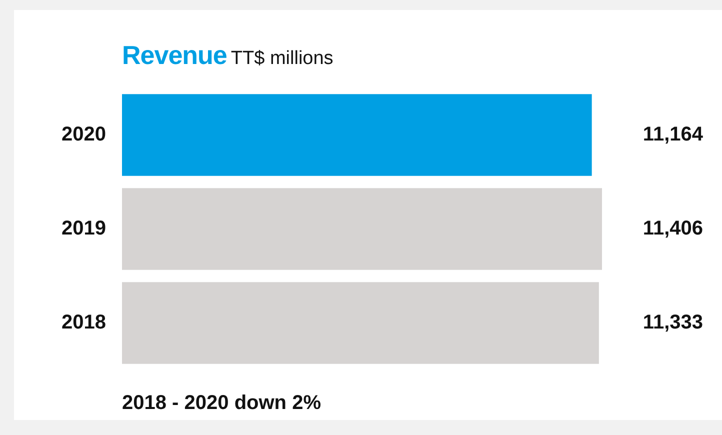  Describe the element at coordinates (84, 135) in the screenshot. I see `y-tick-label: 2020` at that location.